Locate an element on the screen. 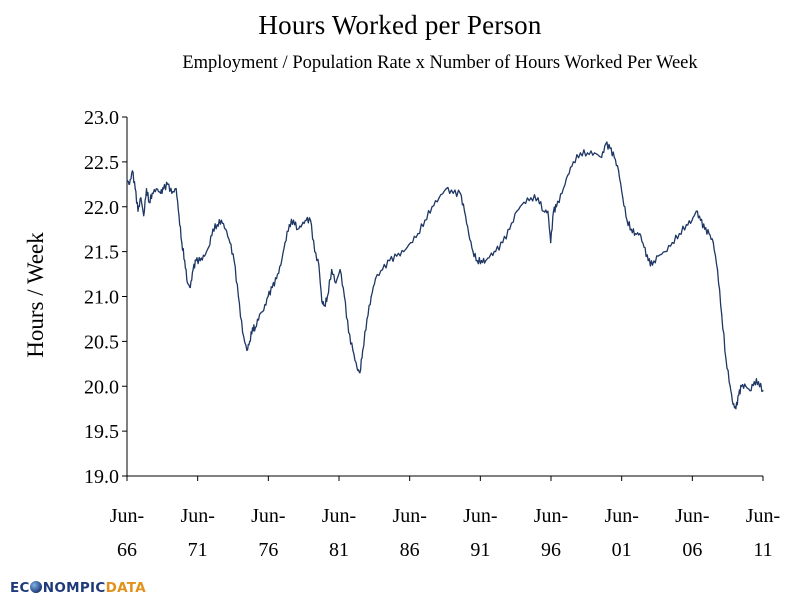 The width and height of the screenshot is (800, 602). econompicdata-logo: EC NOMPICDATA is located at coordinates (78, 588).